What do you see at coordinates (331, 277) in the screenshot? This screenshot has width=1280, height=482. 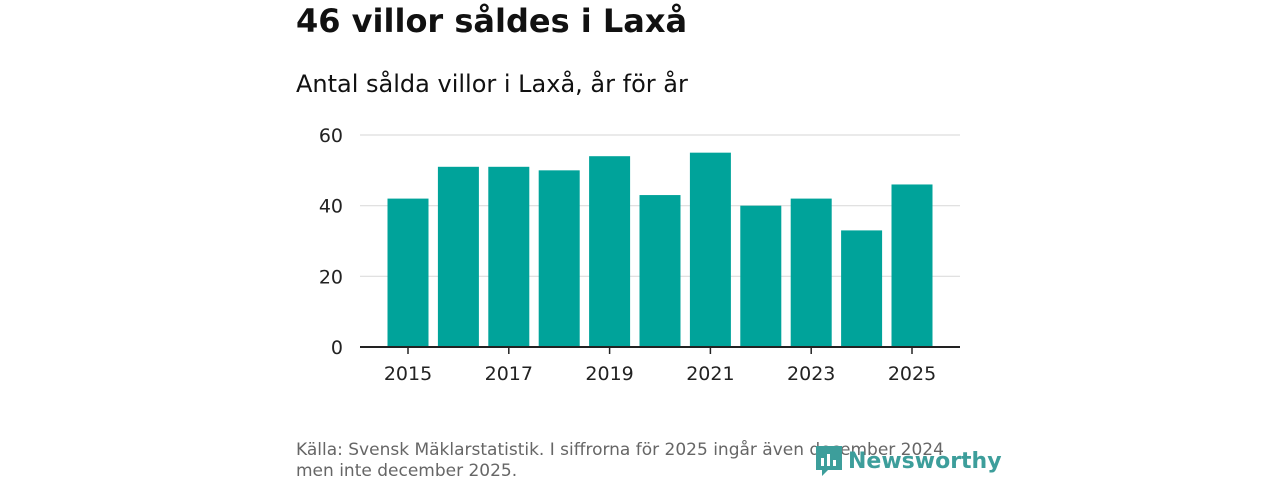 I see `y-tick-label: 20` at bounding box center [331, 277].